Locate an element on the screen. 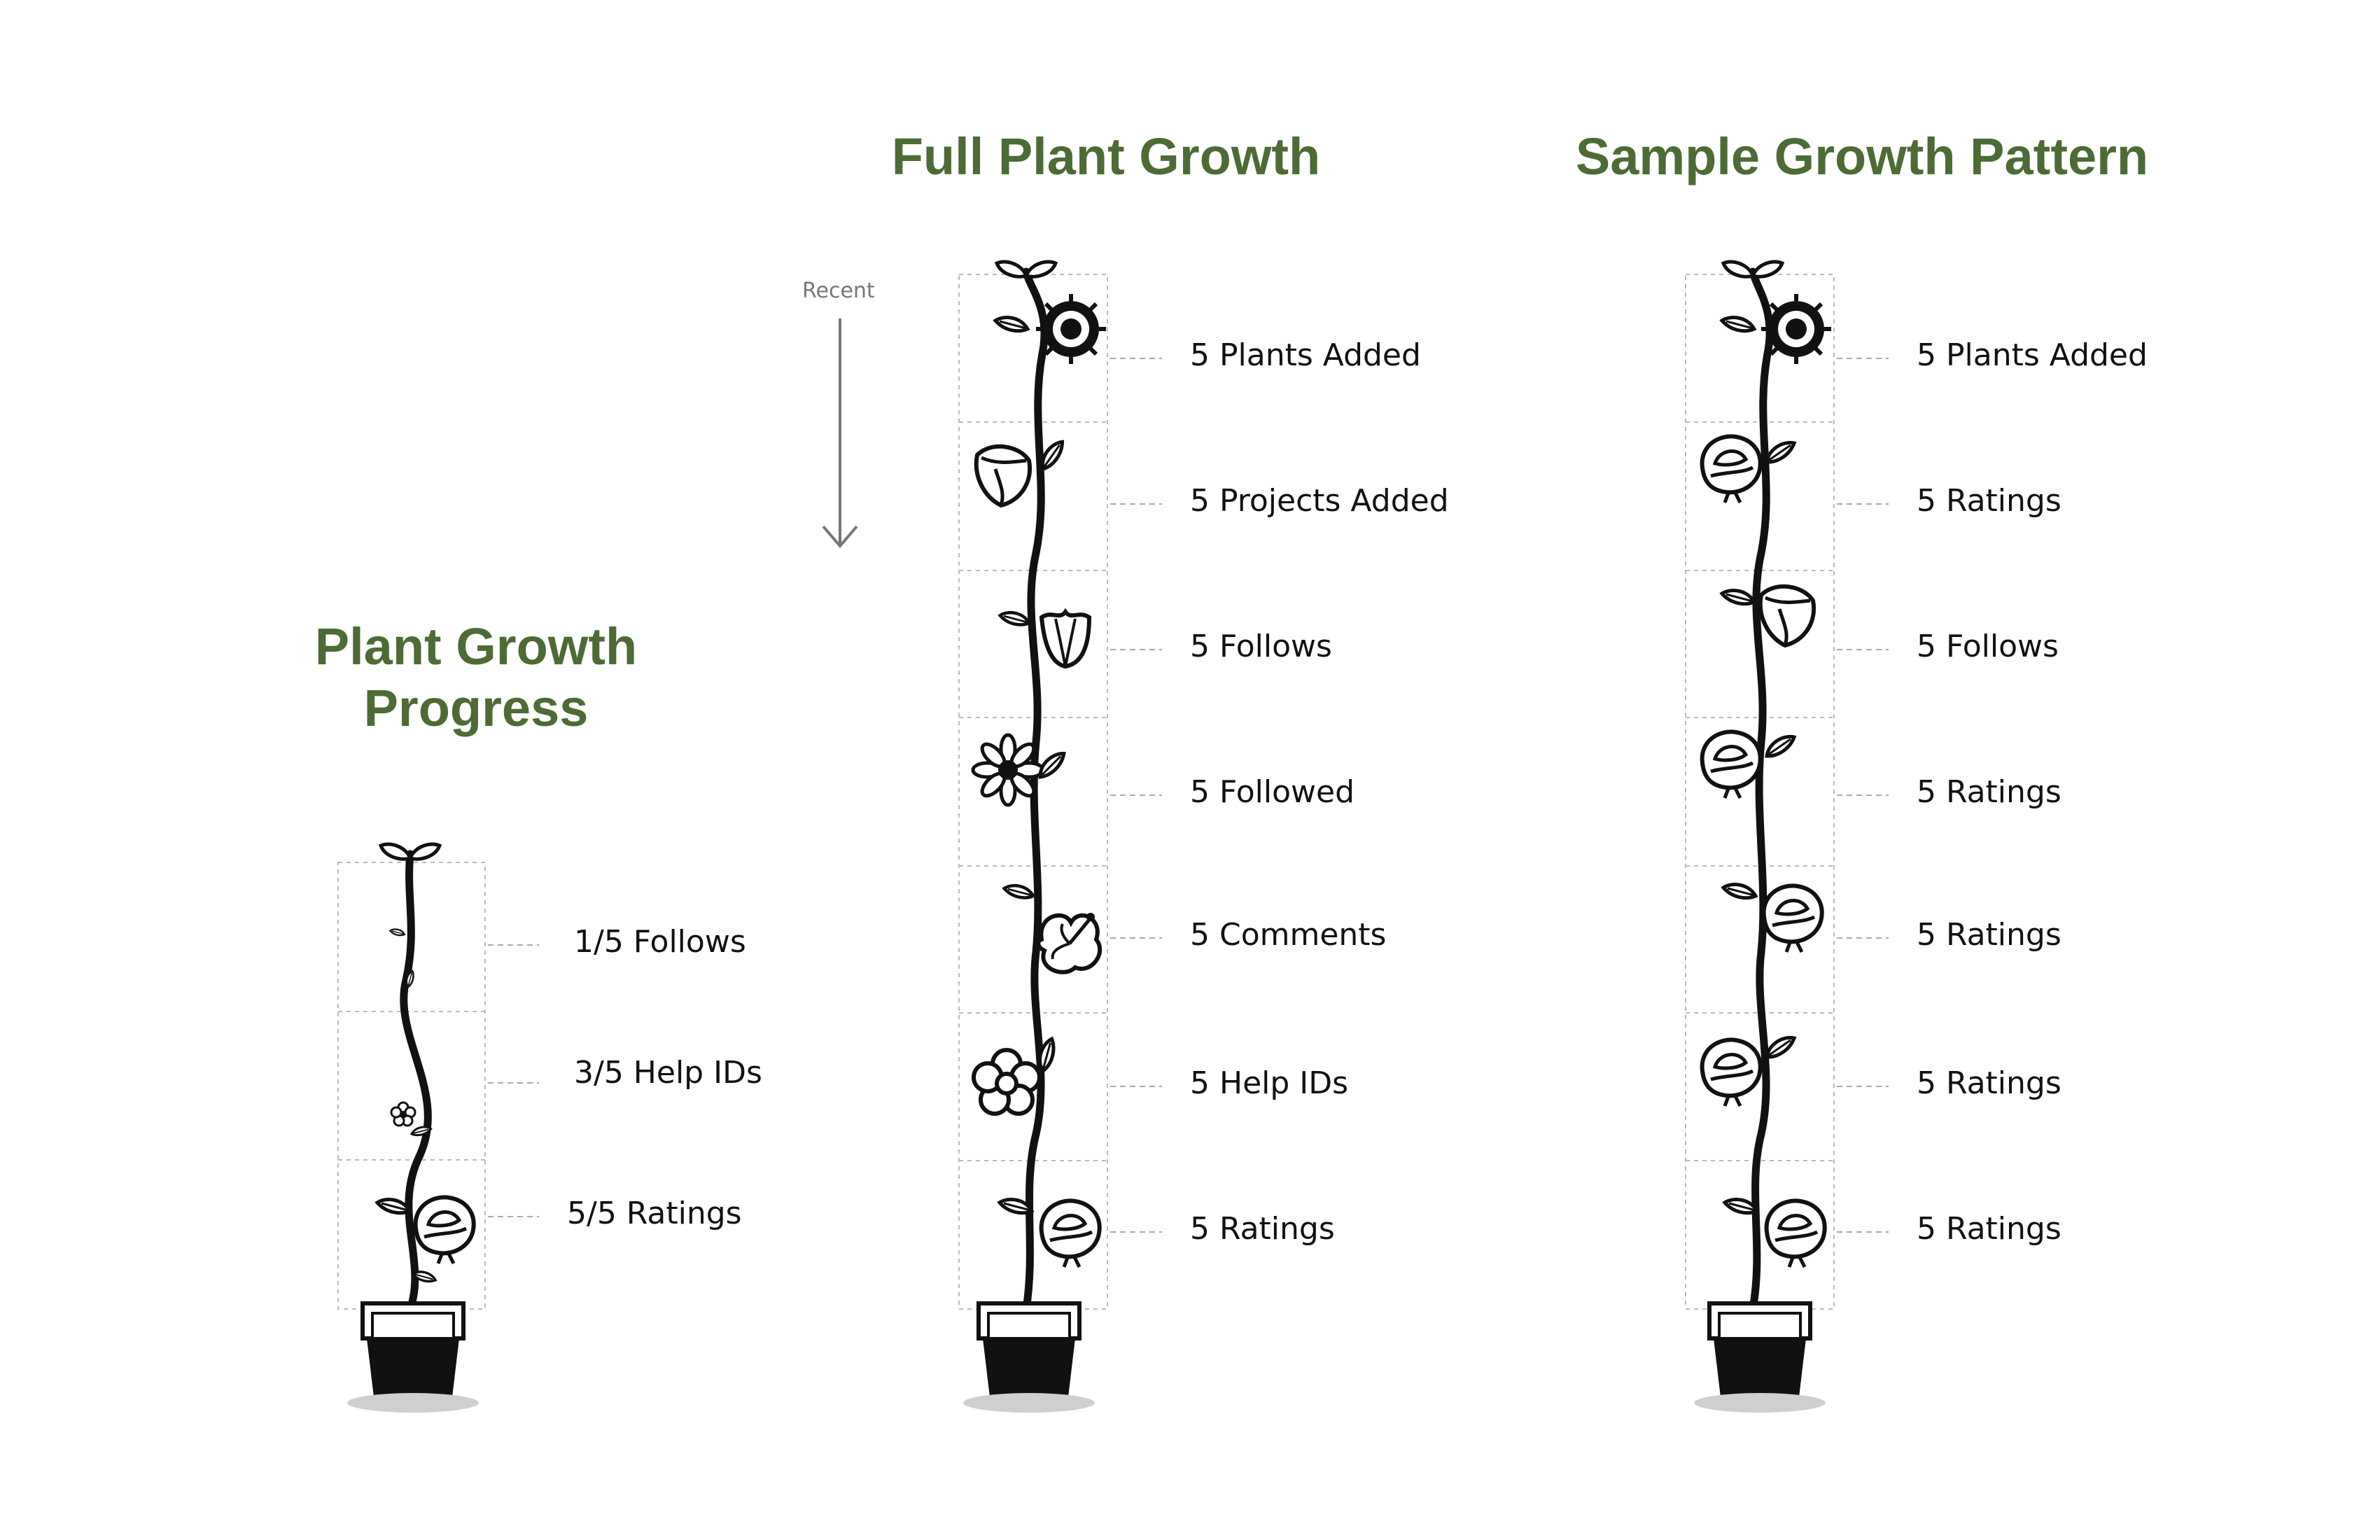  full-label-follows: 5 Follows is located at coordinates (1261, 646).